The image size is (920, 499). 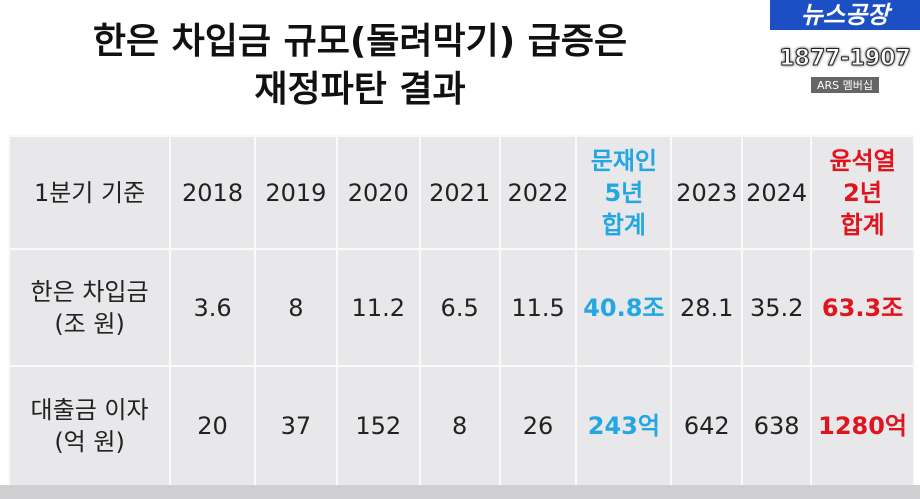 What do you see at coordinates (538, 192) in the screenshot?
I see `cell: 2022` at bounding box center [538, 192].